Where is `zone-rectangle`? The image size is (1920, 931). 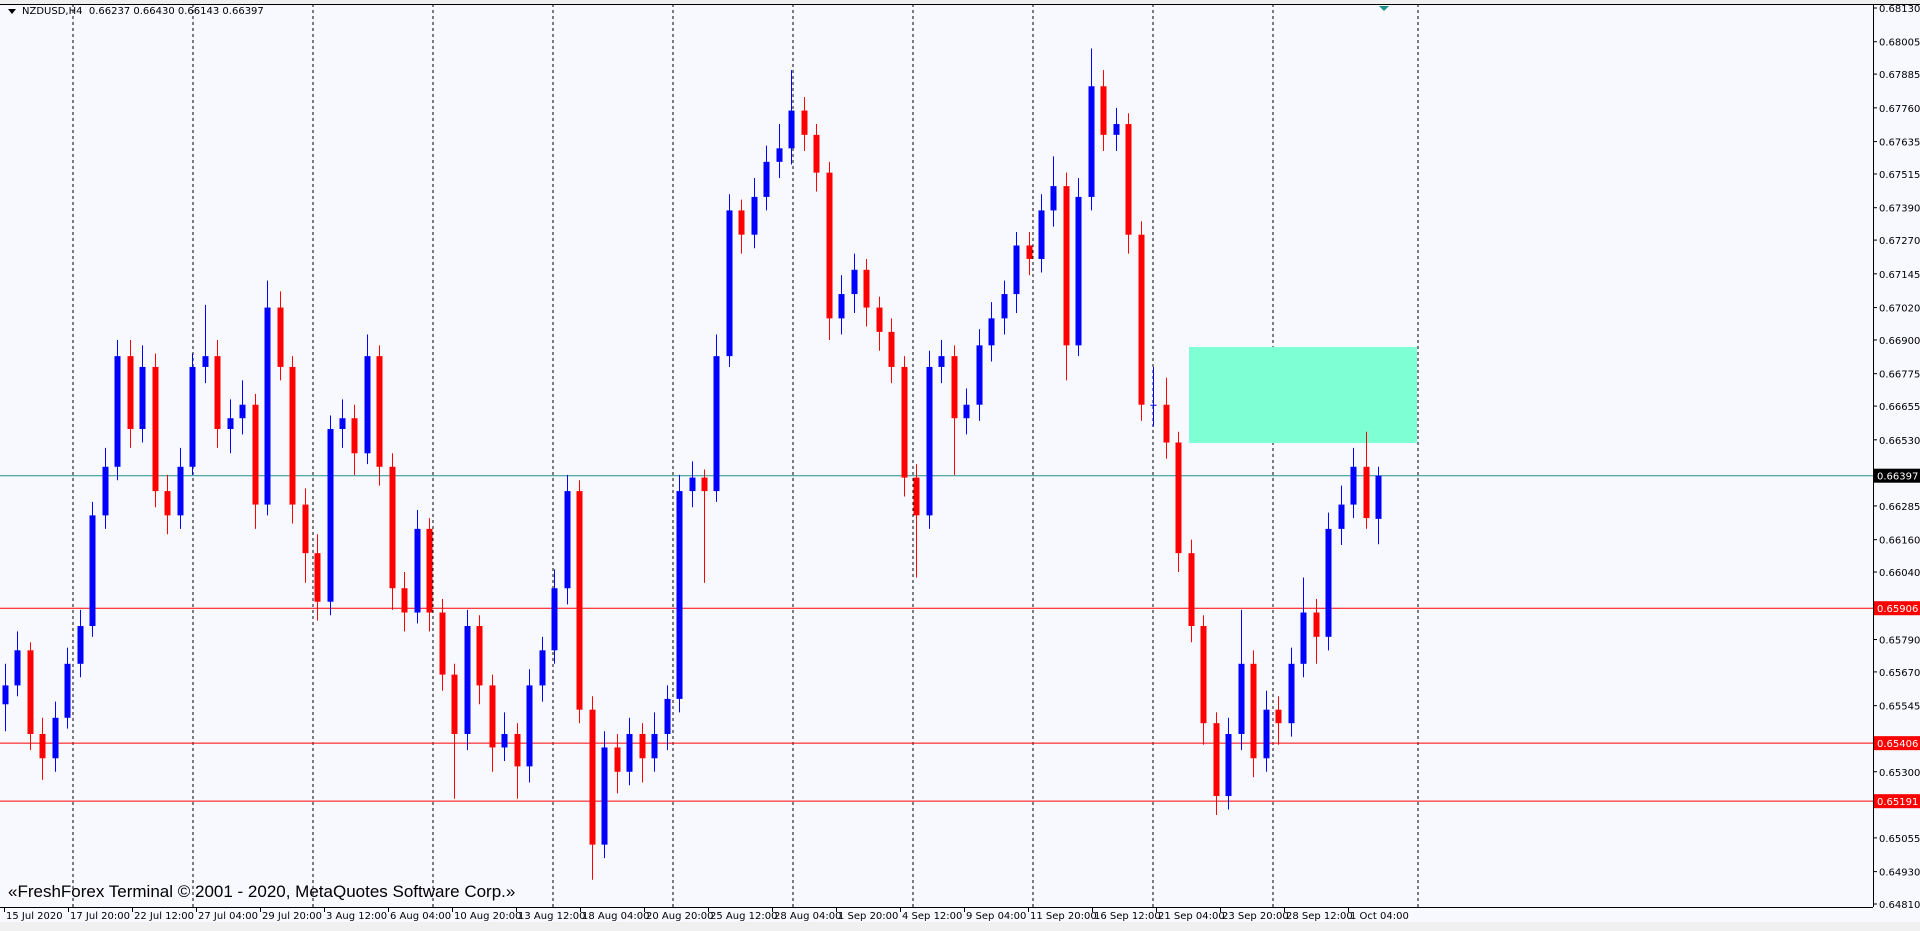 zone-rectangle is located at coordinates (1303, 395).